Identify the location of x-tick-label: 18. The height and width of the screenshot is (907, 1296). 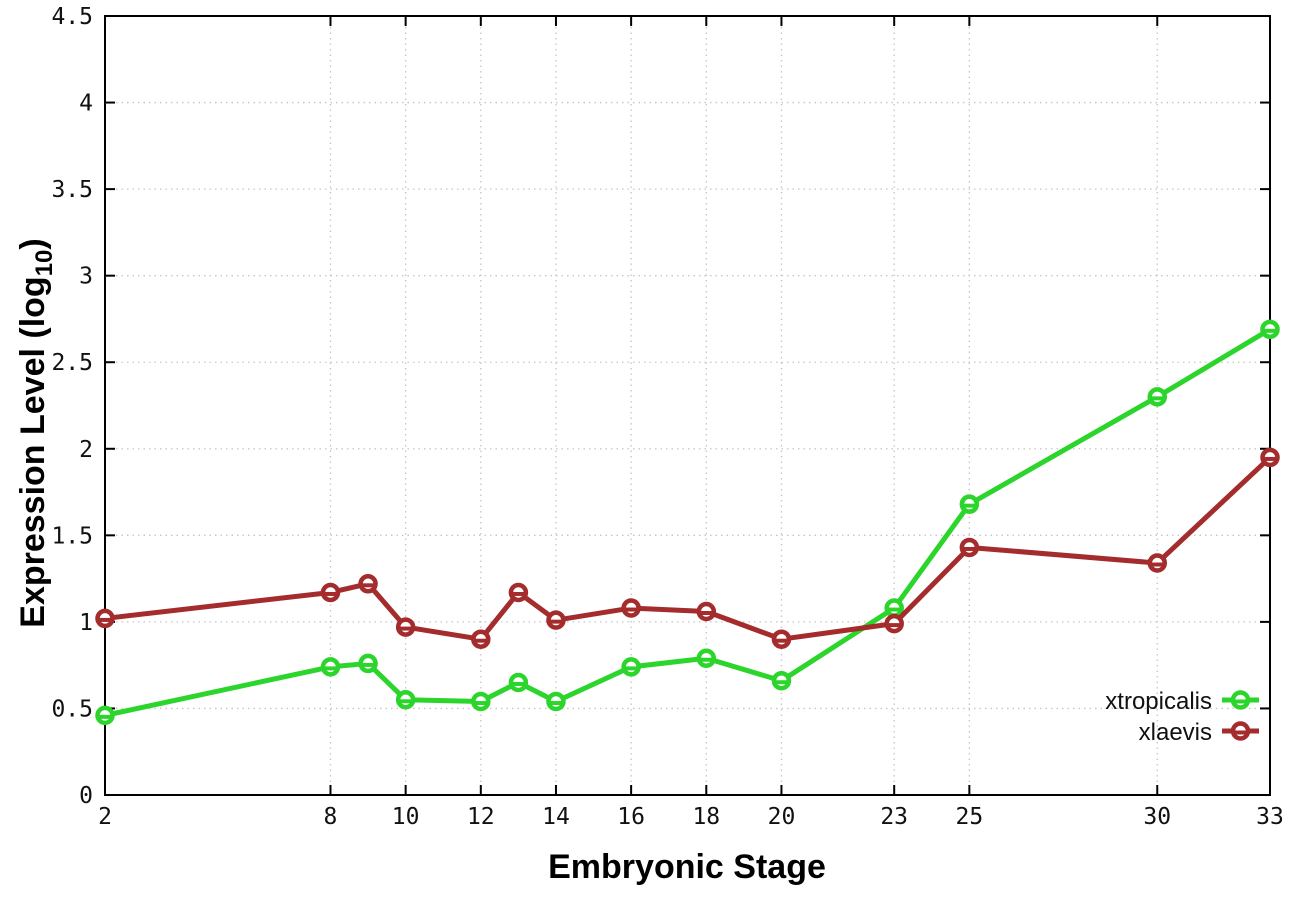
(706, 817).